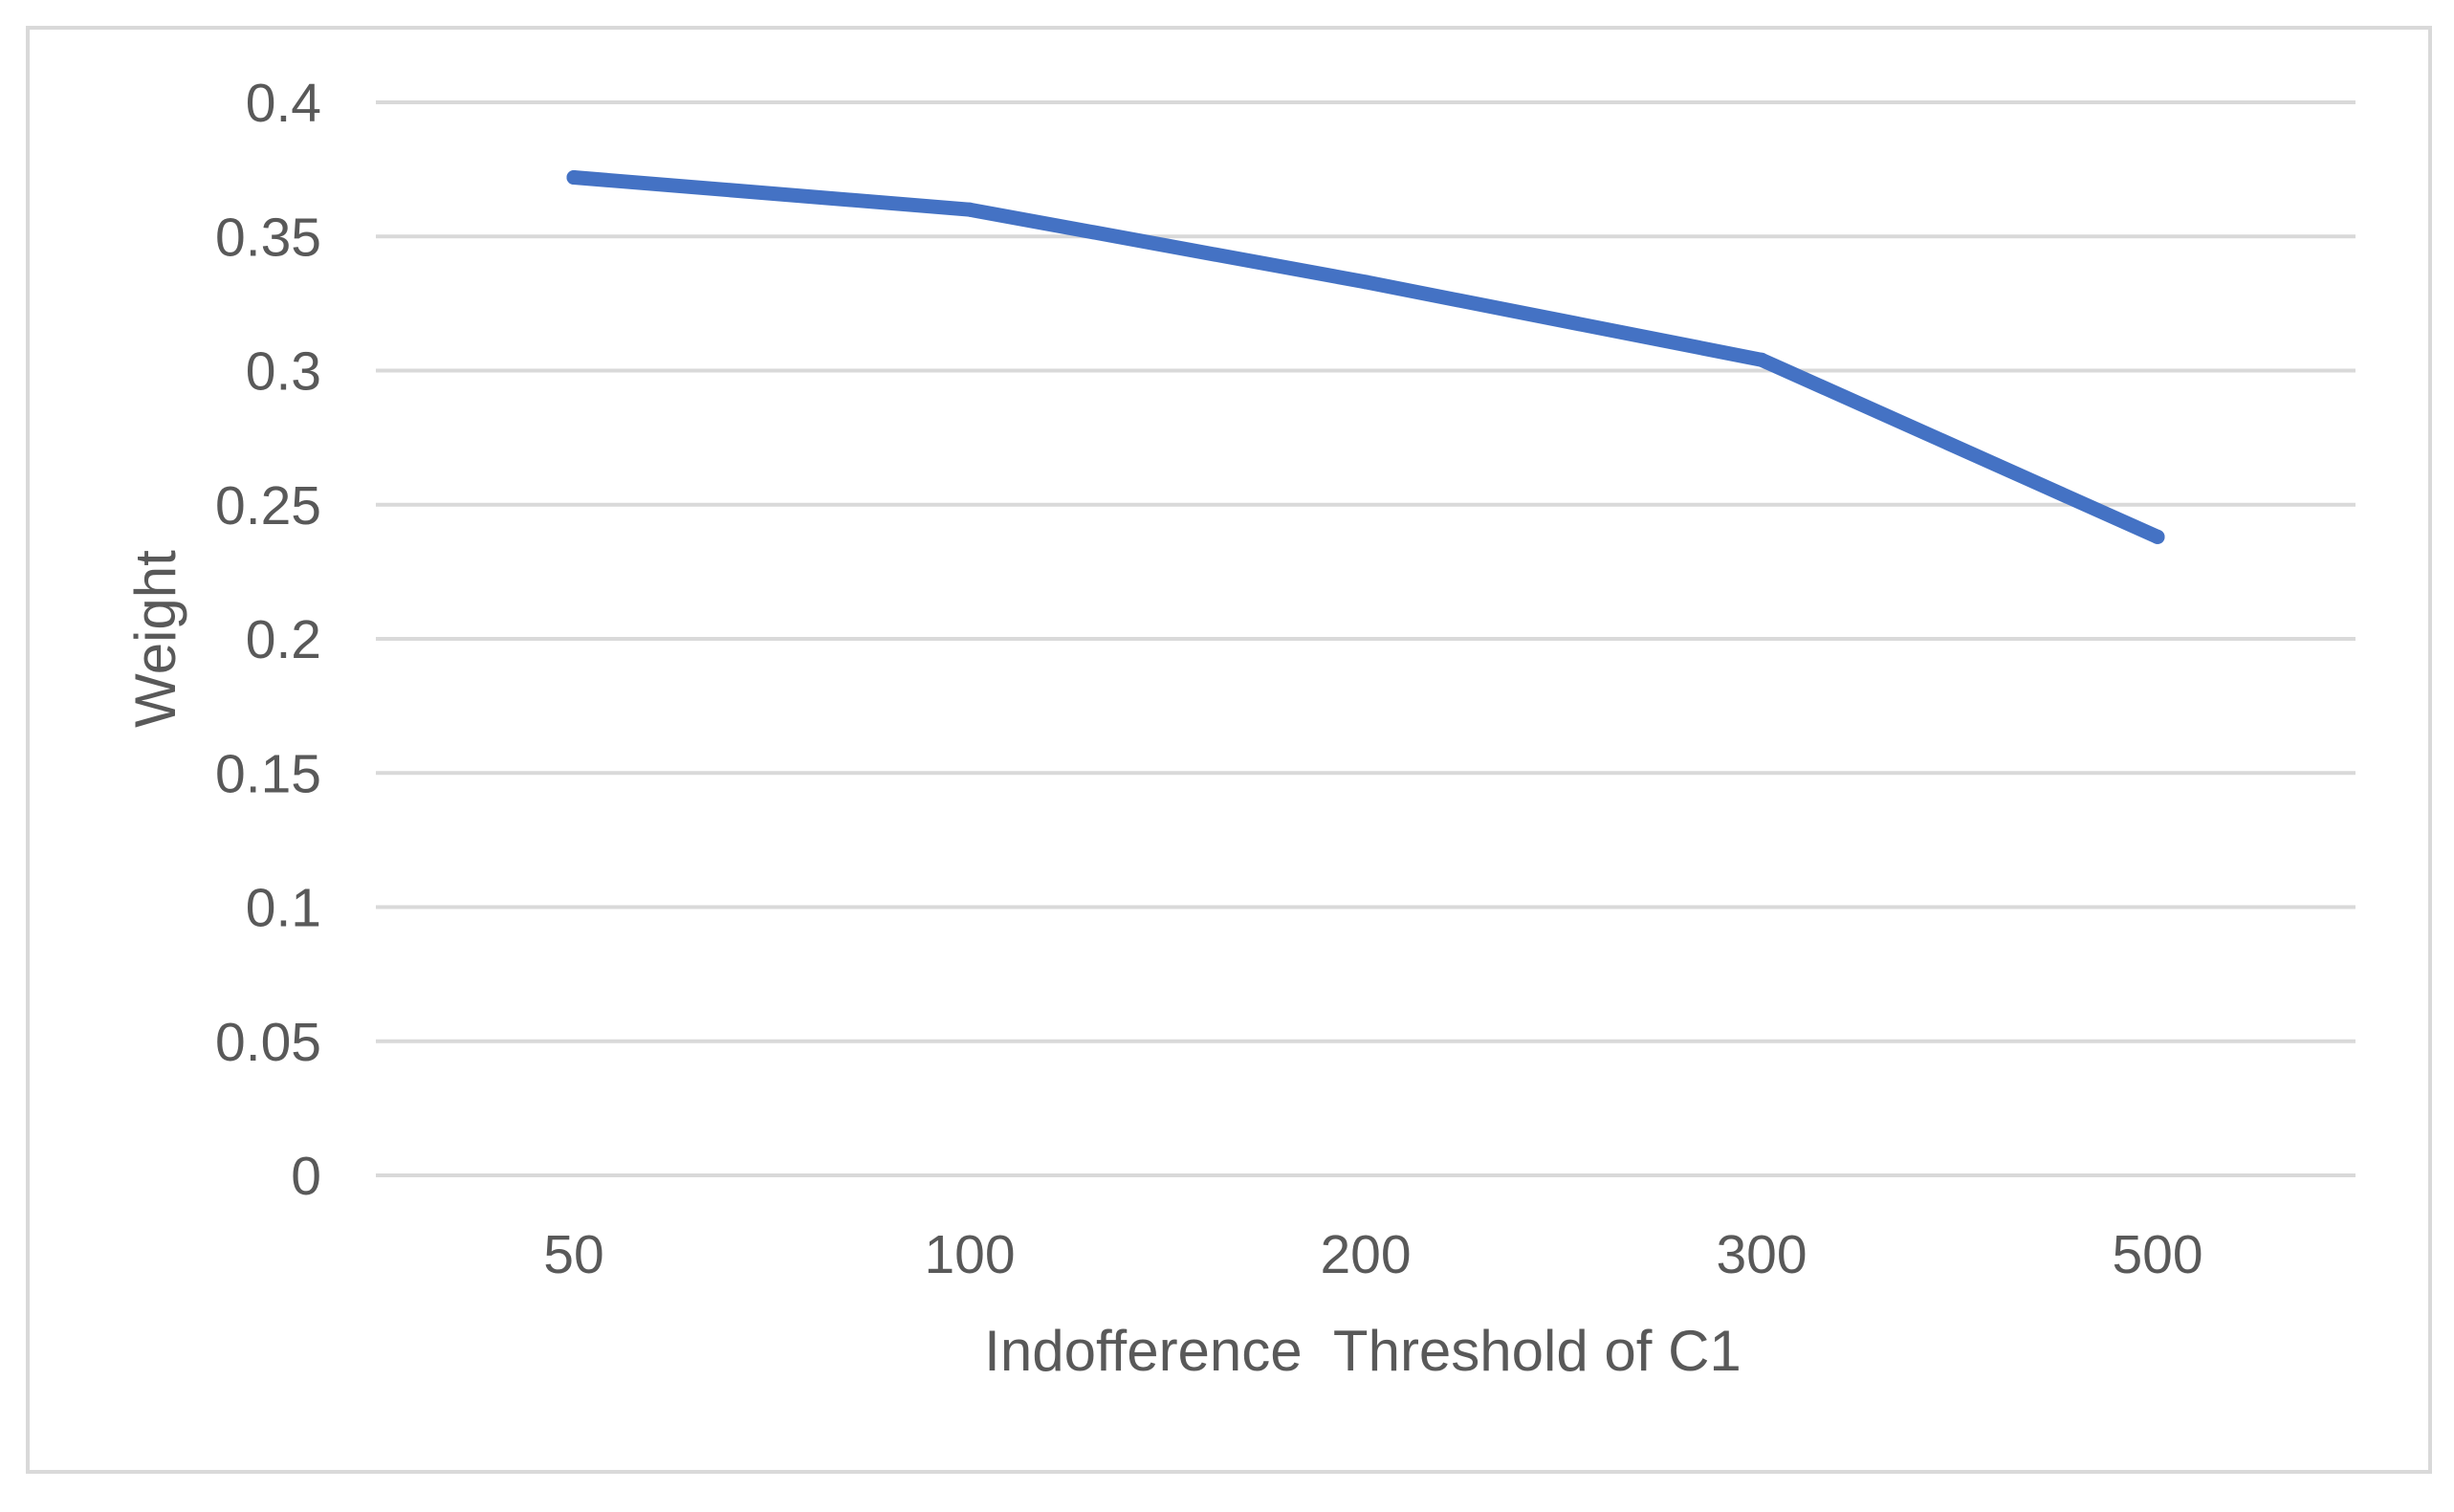 The image size is (2454, 1512). I want to click on y-tick-label: 0.4, so click(283, 103).